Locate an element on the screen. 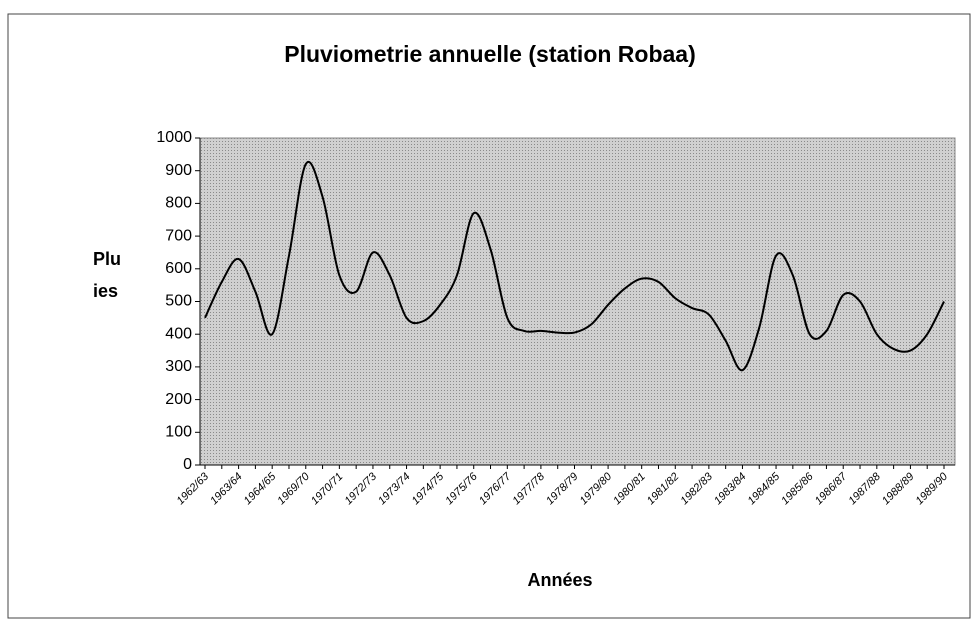 The image size is (975, 622). y-axis-label: Plu is located at coordinates (107, 259).